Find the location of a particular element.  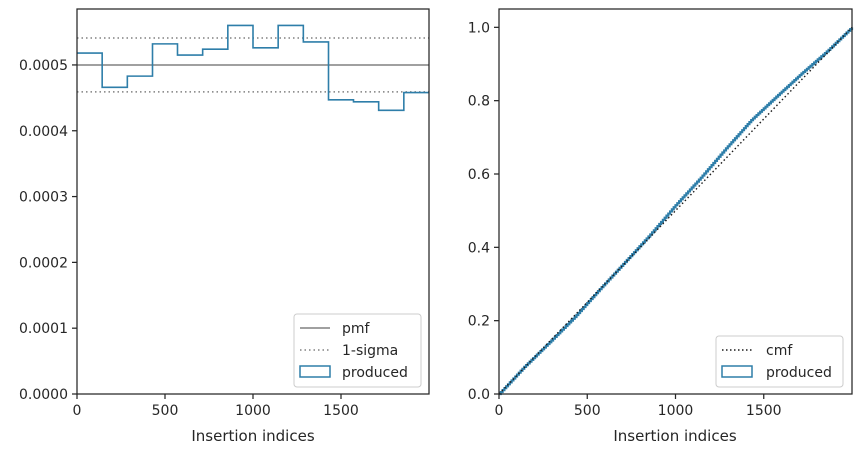

right-legend-box is located at coordinates (779, 361).